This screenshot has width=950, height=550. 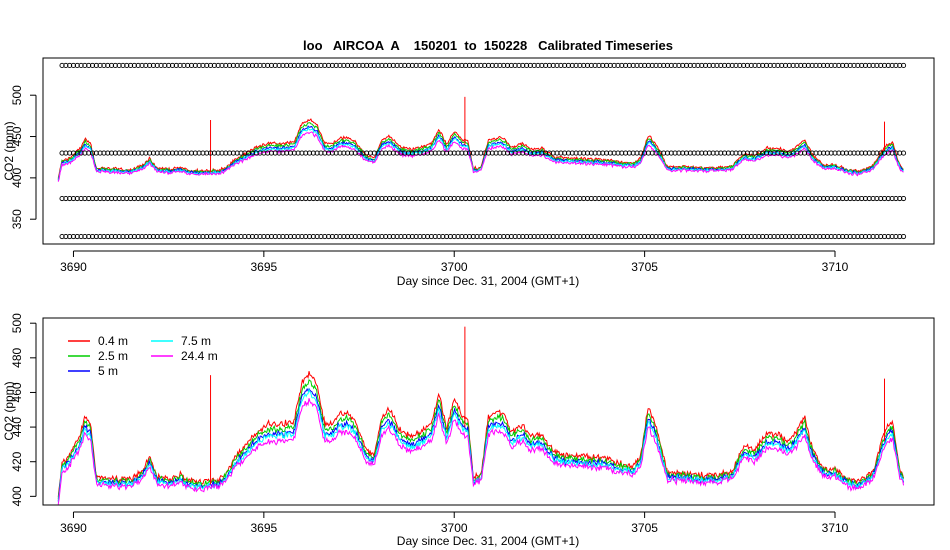 I want to click on legend-label: 0.4 m, so click(x=113, y=341).